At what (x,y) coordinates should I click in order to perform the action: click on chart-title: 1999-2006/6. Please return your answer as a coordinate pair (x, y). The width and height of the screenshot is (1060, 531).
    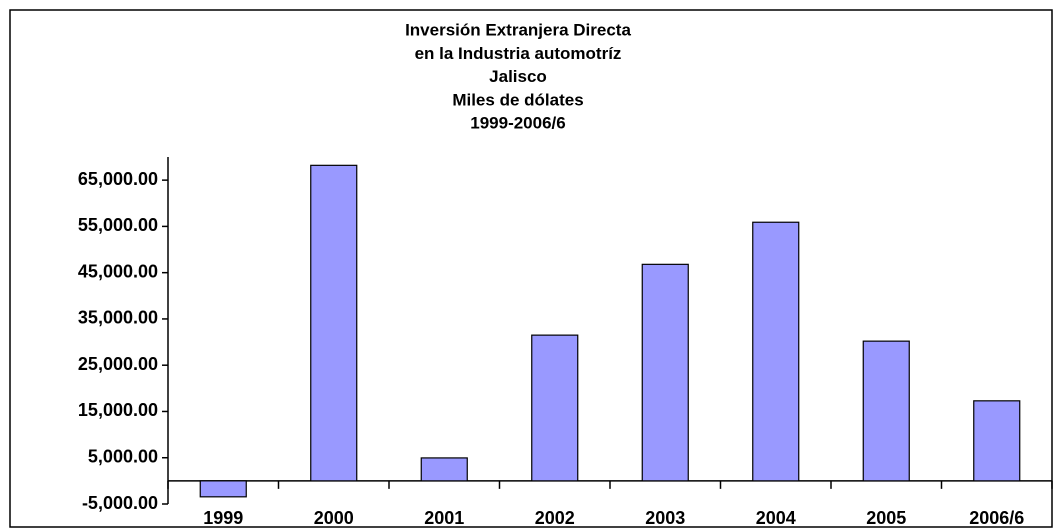
    Looking at the image, I should click on (517, 123).